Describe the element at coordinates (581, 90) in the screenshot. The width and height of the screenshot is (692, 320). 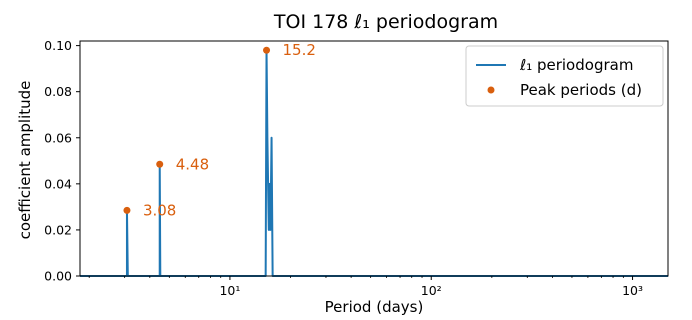
I see `legend-label-peaks: Peak periods (d)` at that location.